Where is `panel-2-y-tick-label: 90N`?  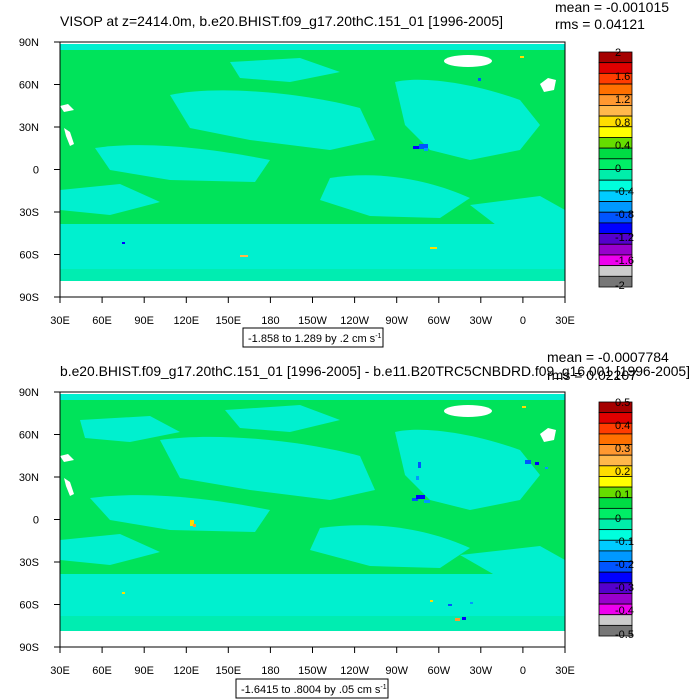 panel-2-y-tick-label: 90N is located at coordinates (29, 393).